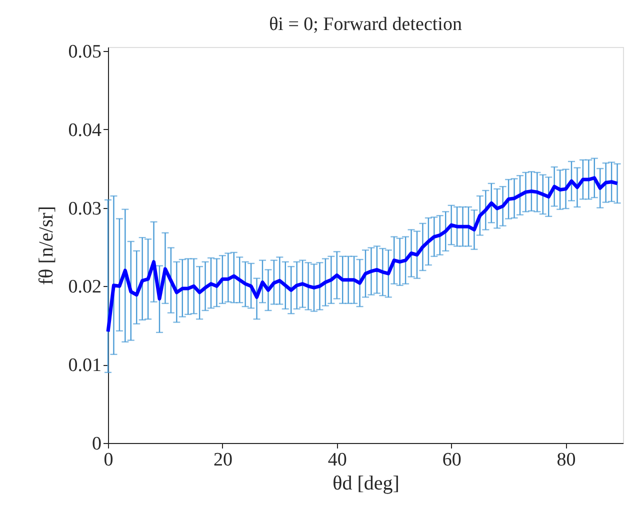 Image resolution: width=628 pixels, height=510 pixels. Describe the element at coordinates (85, 130) in the screenshot. I see `y-tick-label: 0.04` at that location.